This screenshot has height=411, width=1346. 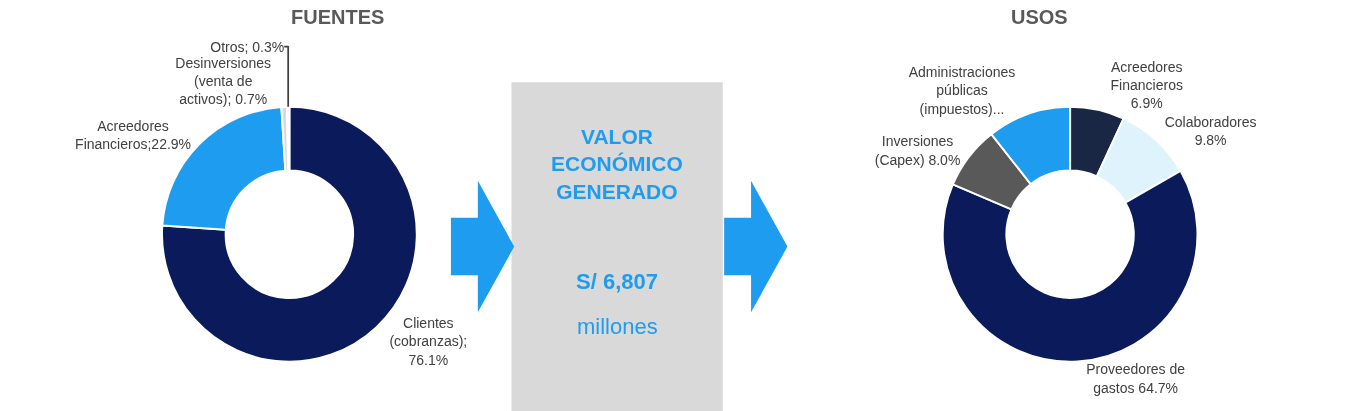 What do you see at coordinates (133, 135) in the screenshot?
I see `slice-label: Acreedores Financieros;22.9%` at bounding box center [133, 135].